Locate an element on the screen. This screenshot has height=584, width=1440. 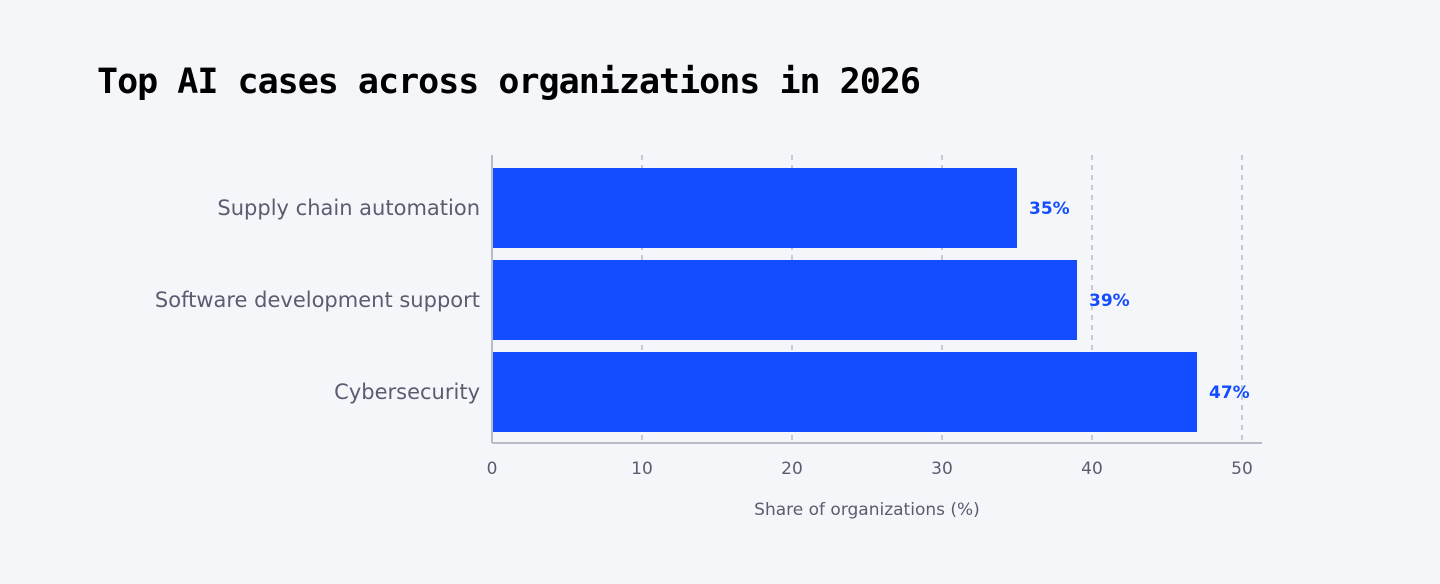
x-tick-label: 50 is located at coordinates (1242, 469).